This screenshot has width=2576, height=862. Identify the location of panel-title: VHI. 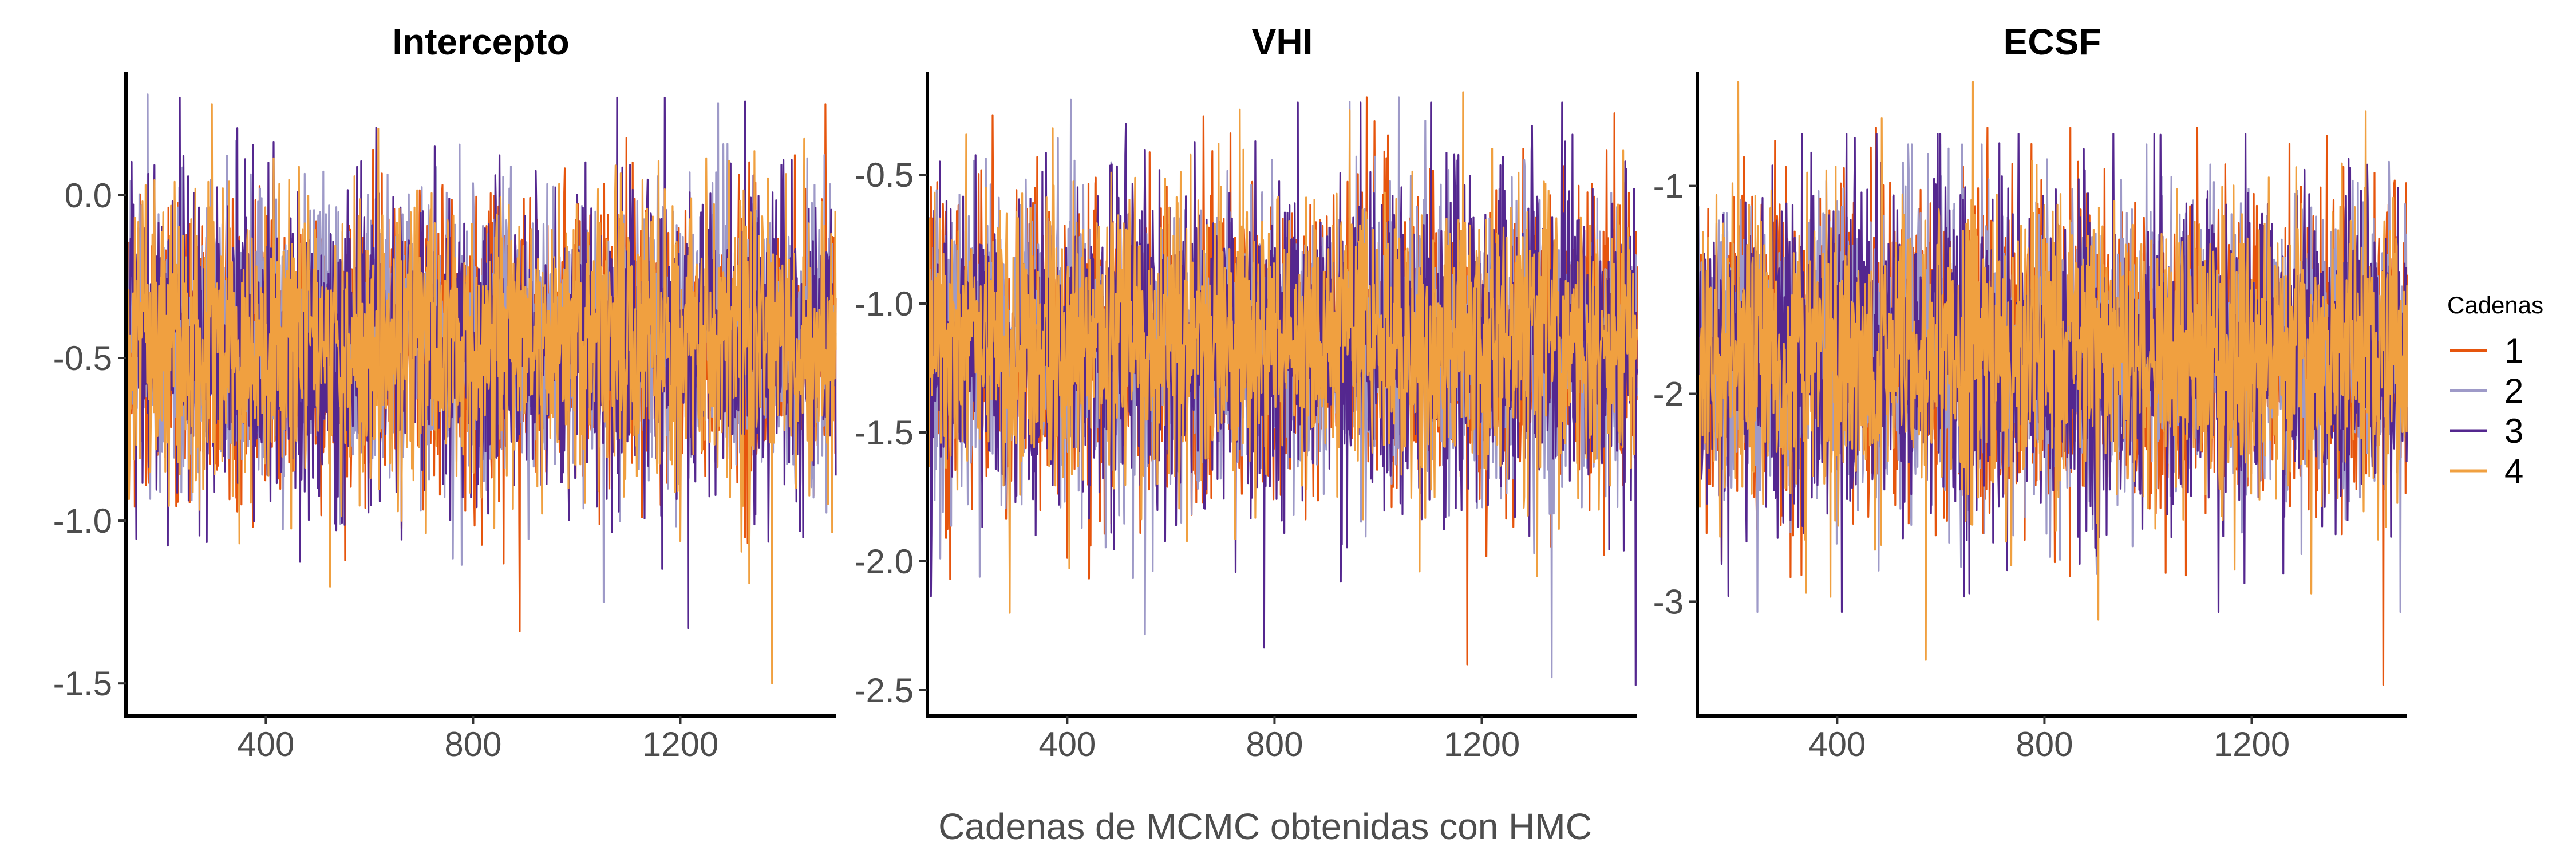
(1283, 42).